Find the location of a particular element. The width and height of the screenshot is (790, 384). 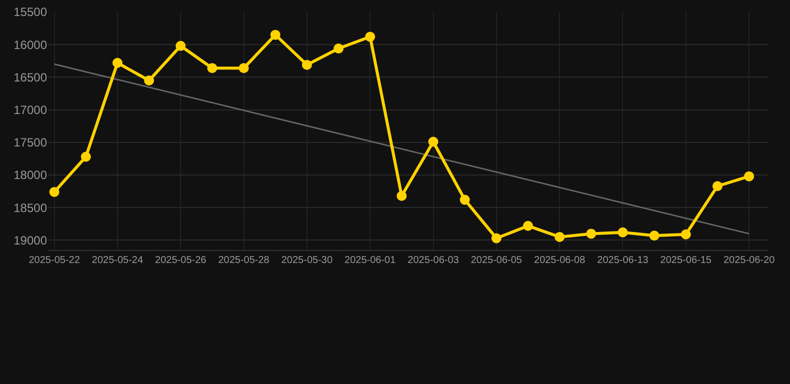

x-tick-label: 2025-05-30 is located at coordinates (307, 260).